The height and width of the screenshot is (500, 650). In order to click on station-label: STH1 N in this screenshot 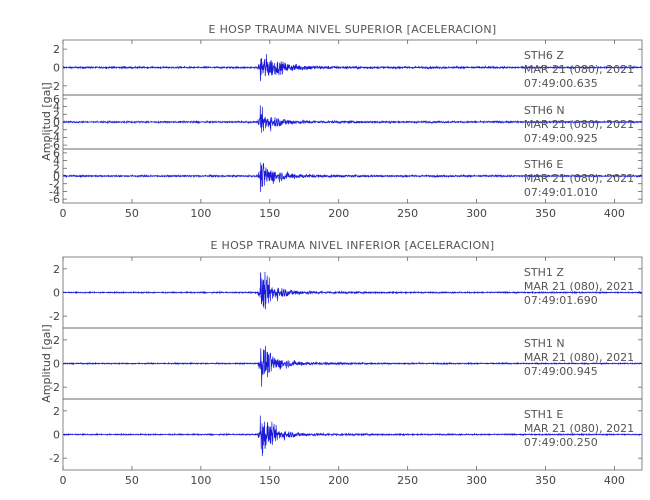, I will do `click(544, 343)`.